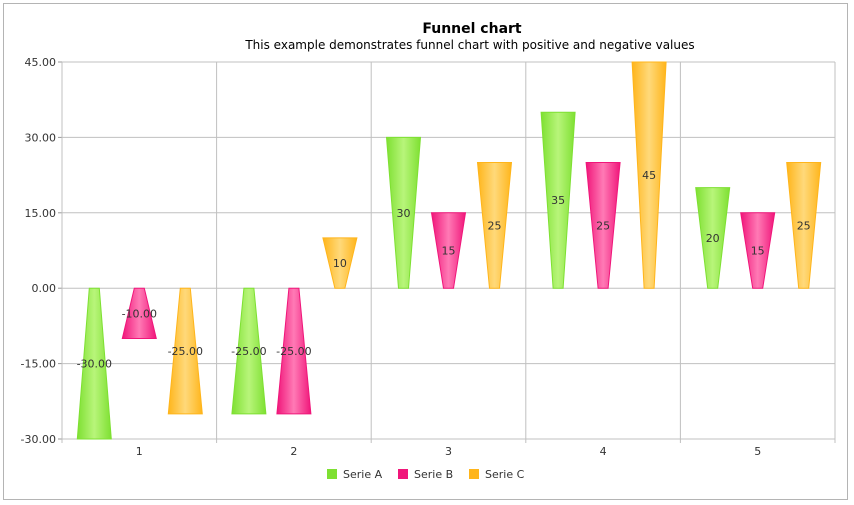 The image size is (854, 505). Describe the element at coordinates (603, 451) in the screenshot. I see `x-tick-label: 4` at that location.